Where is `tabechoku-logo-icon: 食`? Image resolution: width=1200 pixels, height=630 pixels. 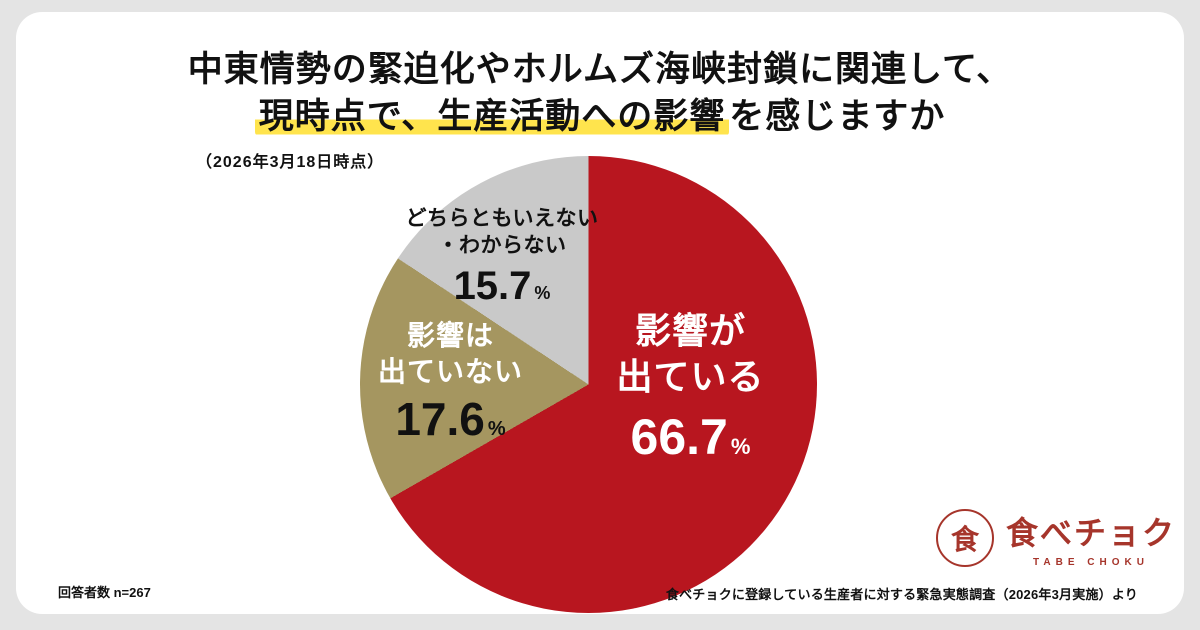 tabechoku-logo-icon: 食 is located at coordinates (965, 538).